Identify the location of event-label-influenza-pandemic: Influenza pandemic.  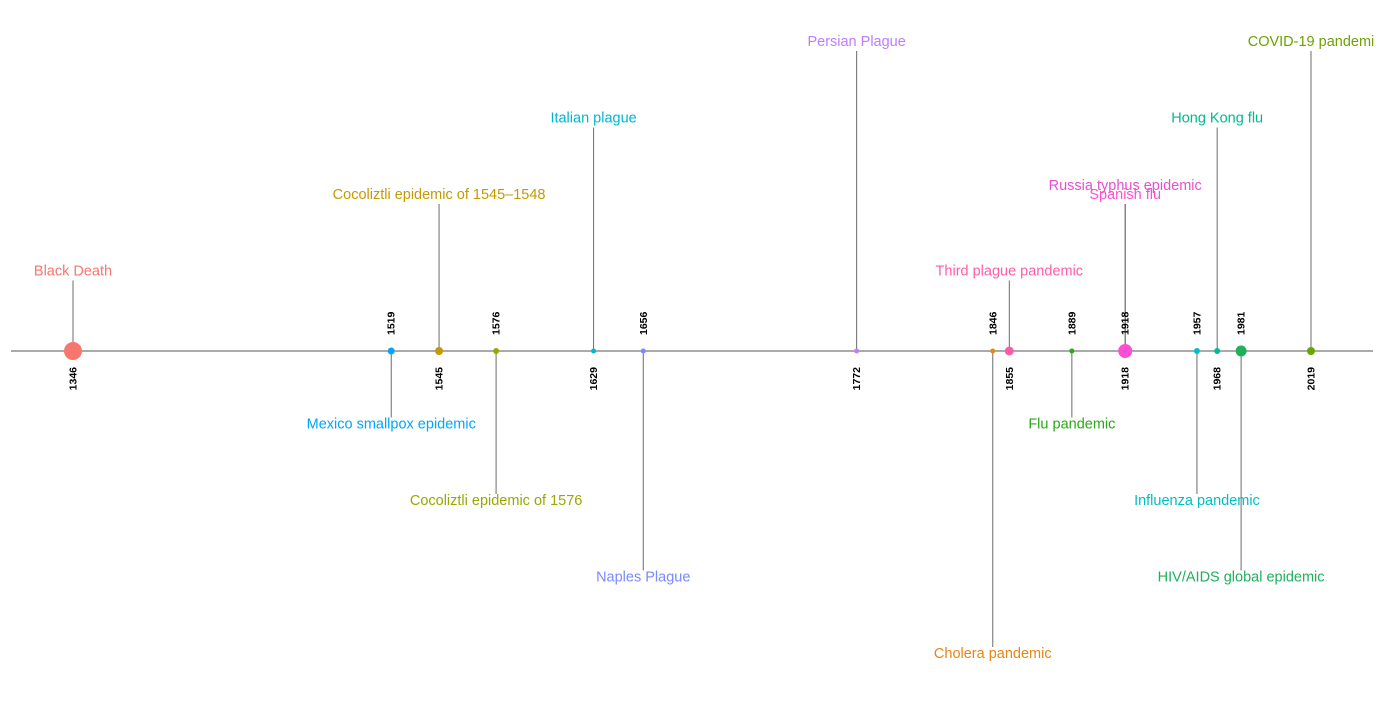
(1197, 501).